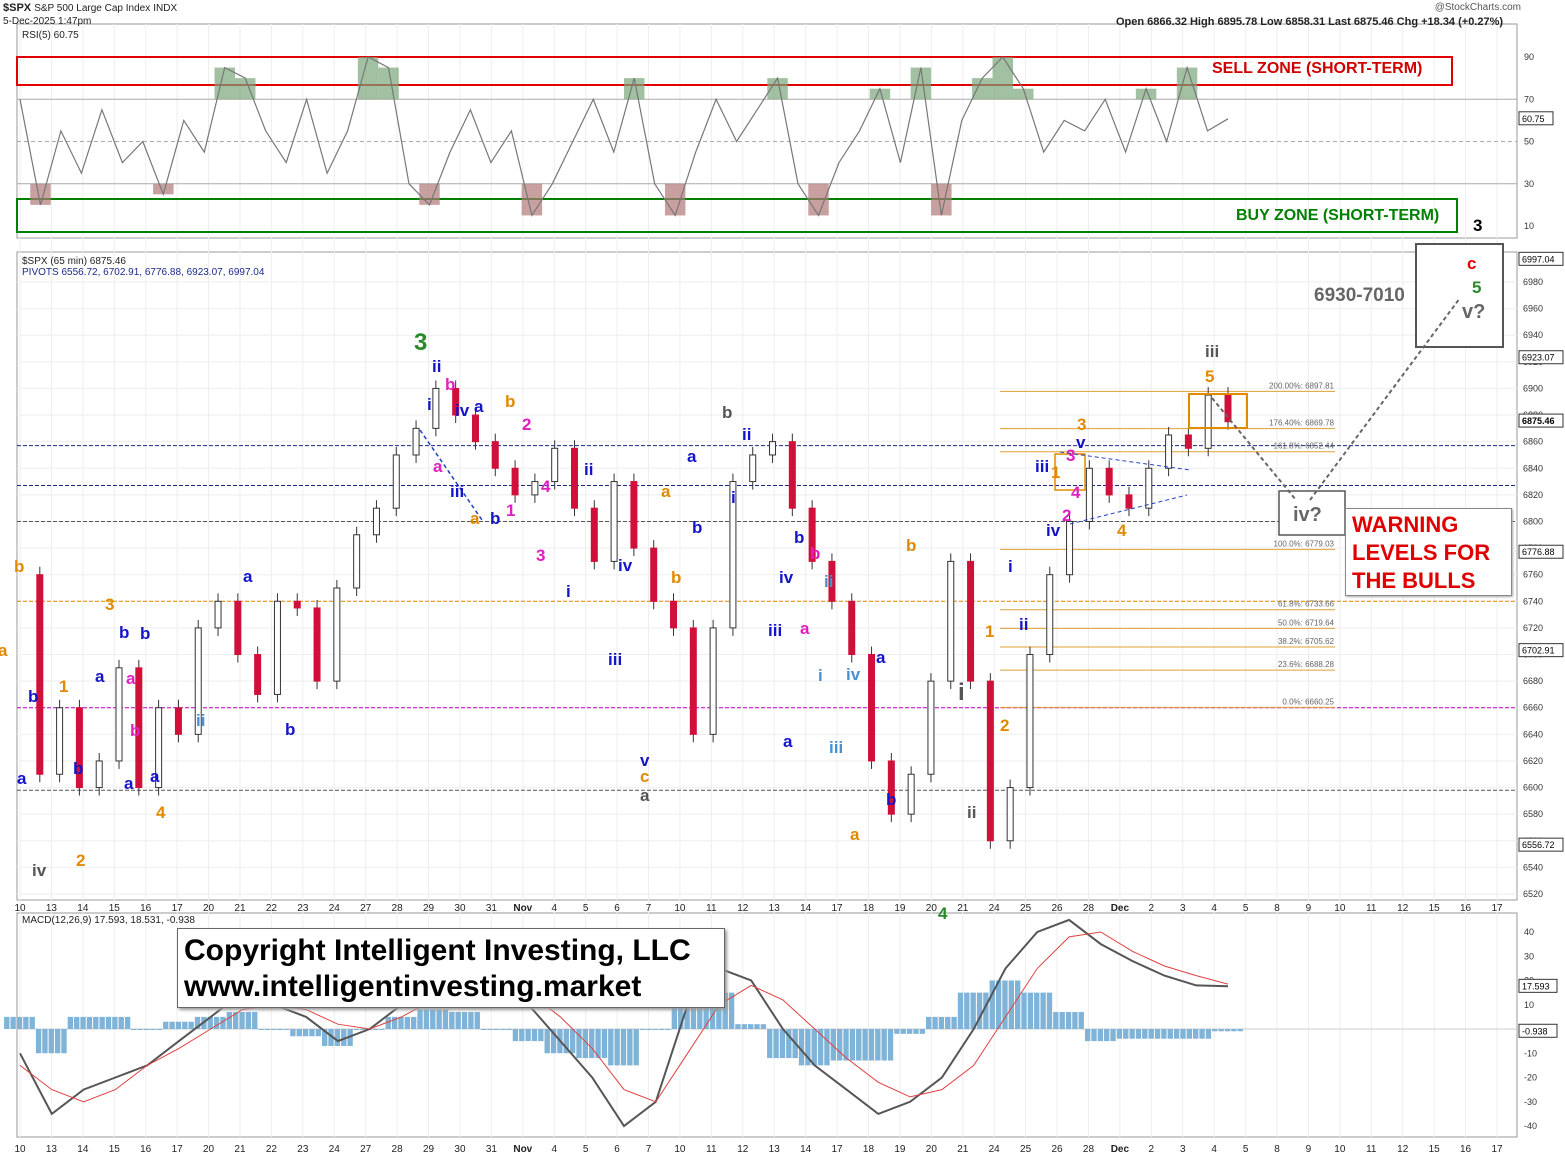  Describe the element at coordinates (1529, 932) in the screenshot. I see `macd-tick-label: 40` at that location.